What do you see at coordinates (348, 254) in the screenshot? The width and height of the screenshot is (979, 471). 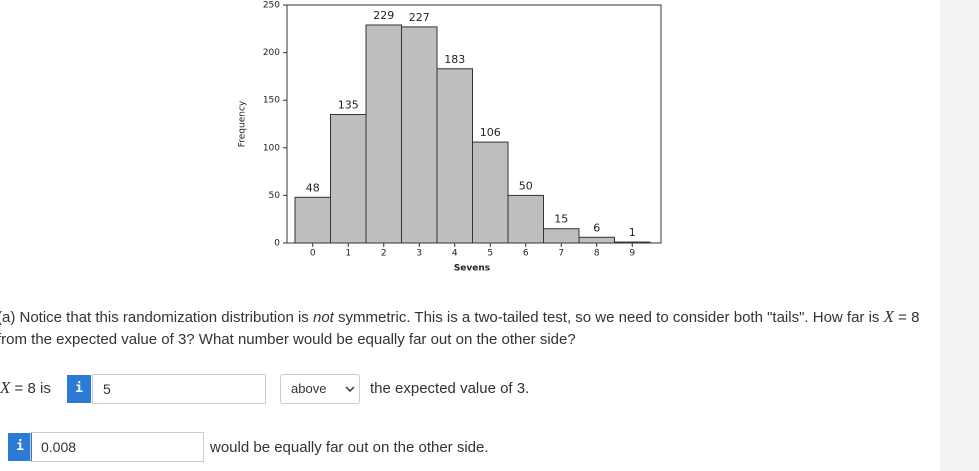 I see `x-tick-label: 1` at bounding box center [348, 254].